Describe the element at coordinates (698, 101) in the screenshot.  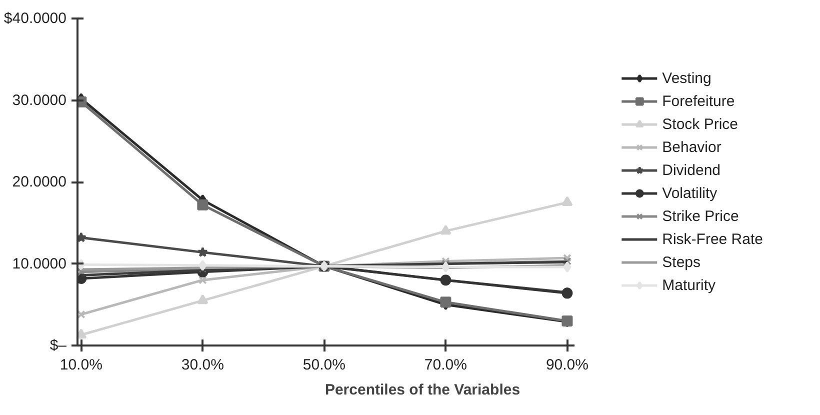
I see `legend-label: Forefeiture` at that location.